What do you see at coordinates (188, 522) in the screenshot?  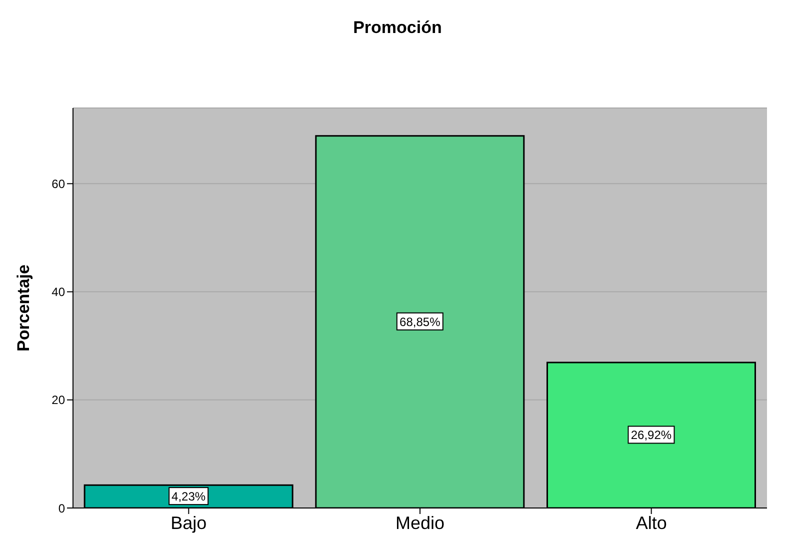 I see `x-tick-label: Bajo` at bounding box center [188, 522].